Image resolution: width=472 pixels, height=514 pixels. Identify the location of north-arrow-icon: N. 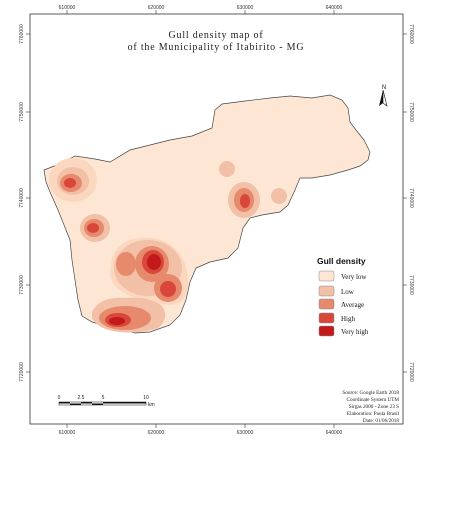
(383, 96).